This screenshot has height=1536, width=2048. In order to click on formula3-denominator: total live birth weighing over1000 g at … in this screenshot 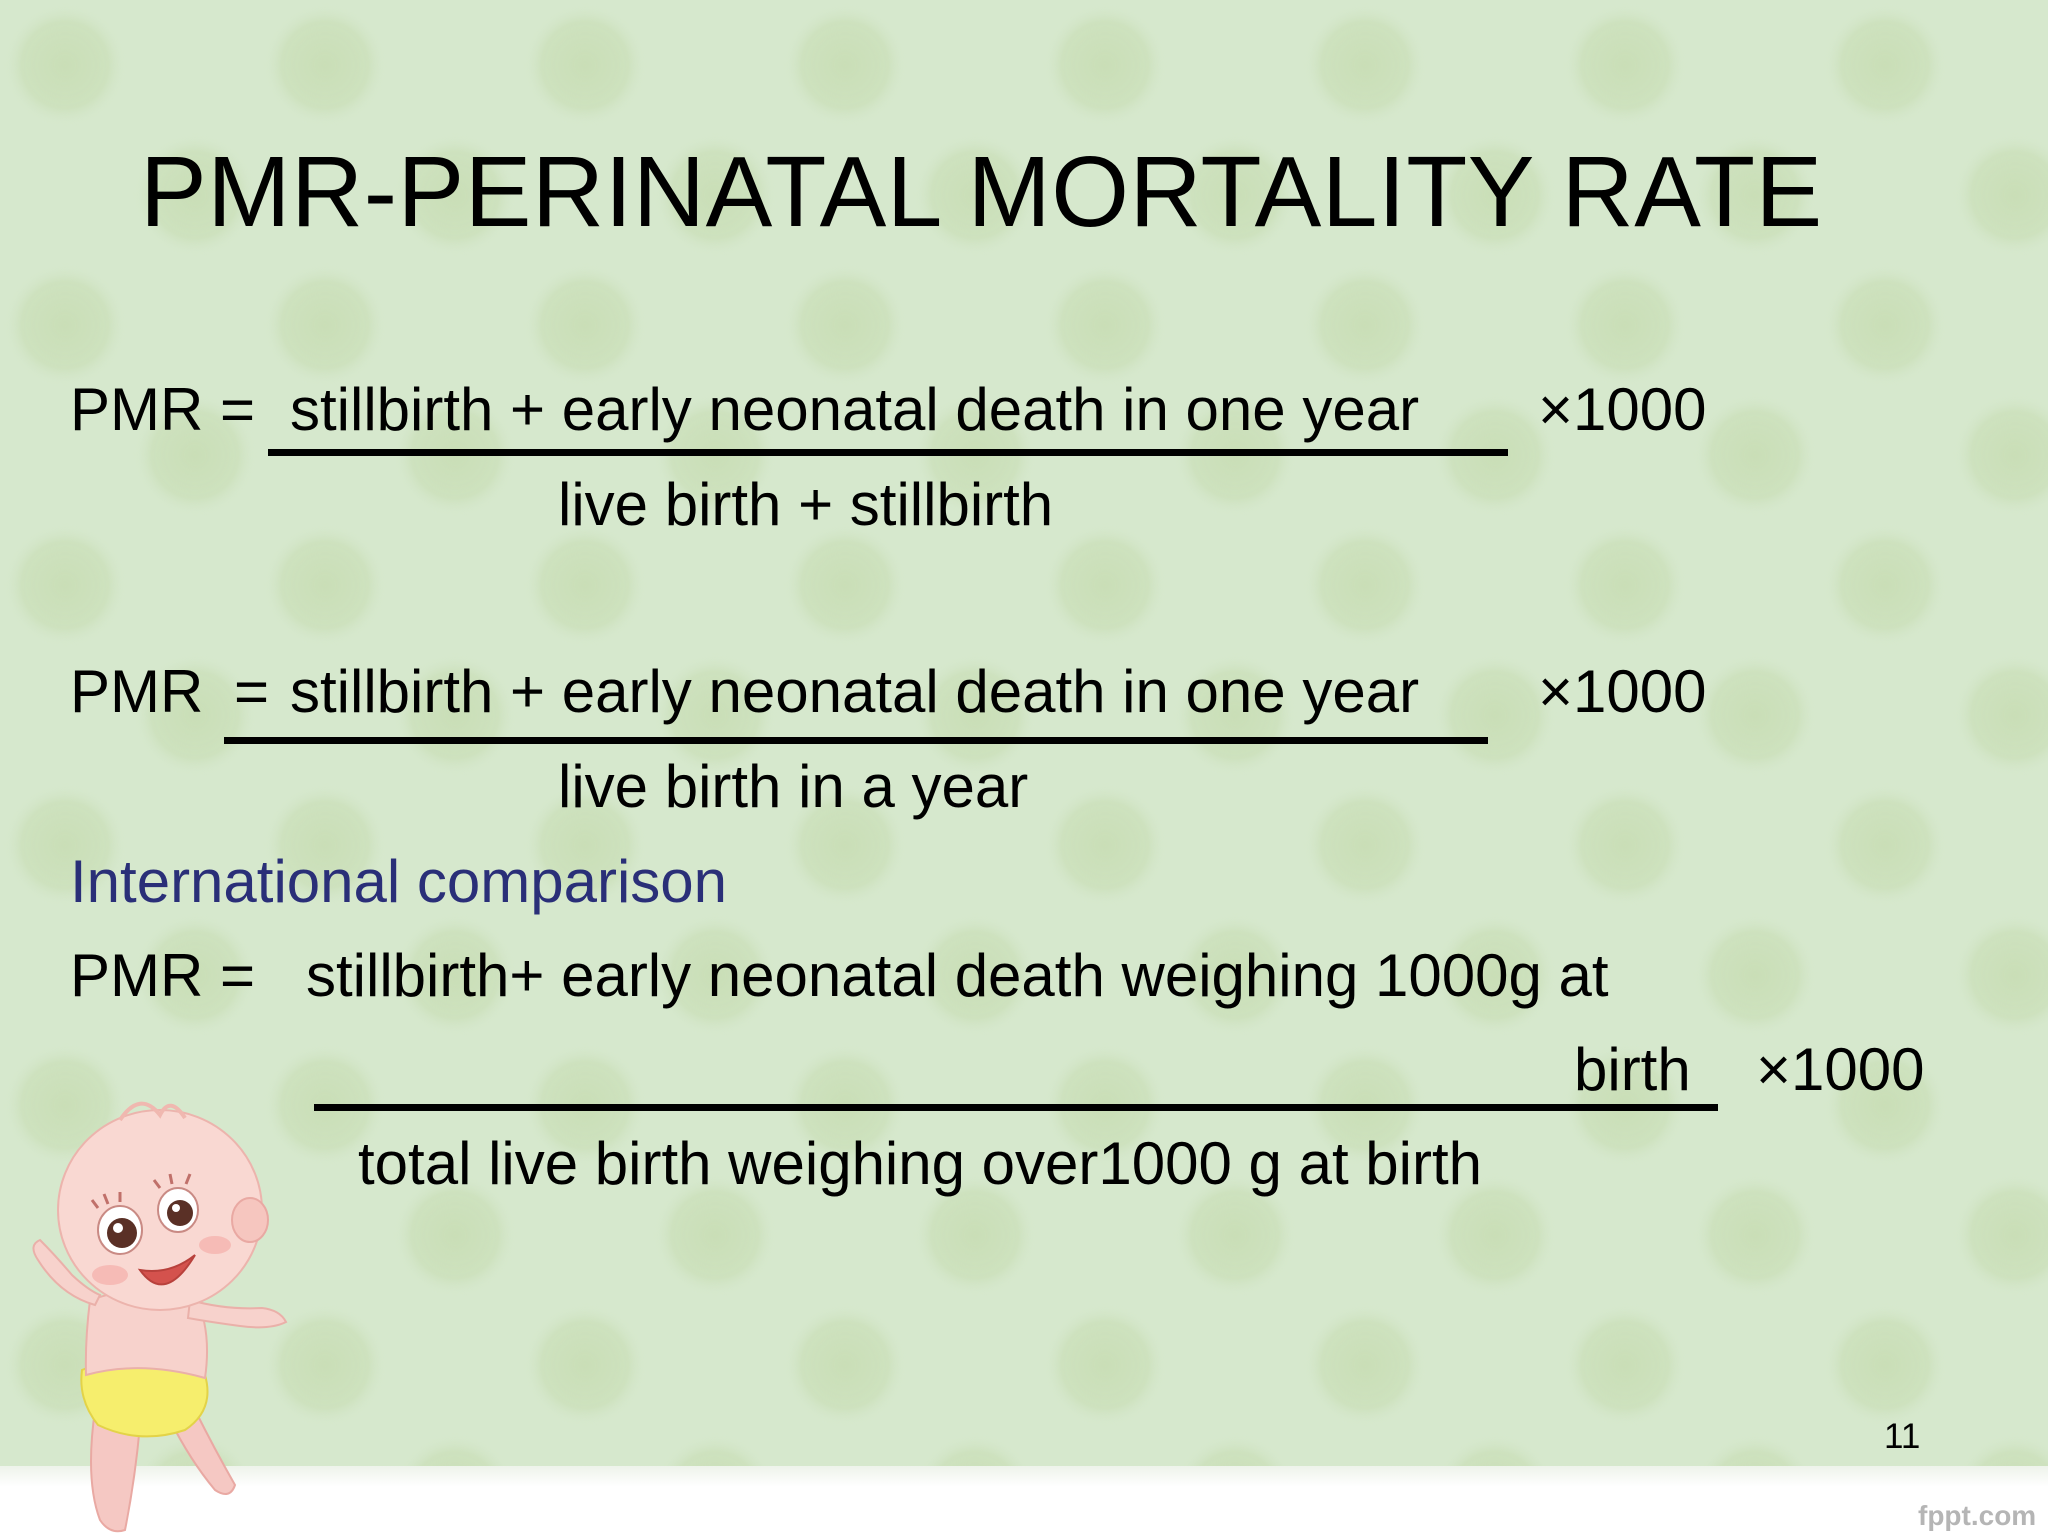, I will do `click(920, 1163)`.